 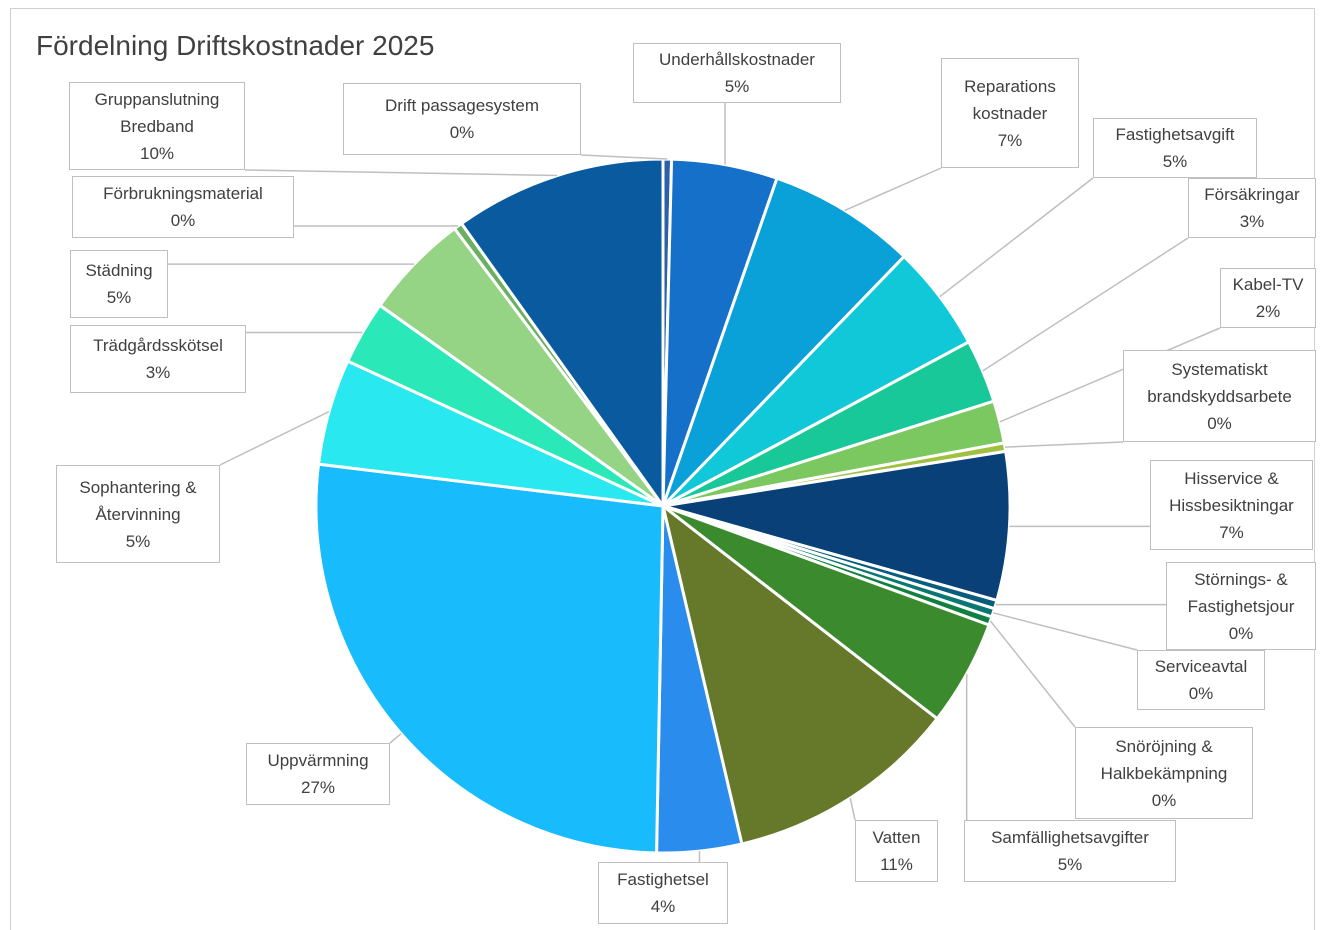 I want to click on slice-label-name: Uppvärmning, so click(x=318, y=760).